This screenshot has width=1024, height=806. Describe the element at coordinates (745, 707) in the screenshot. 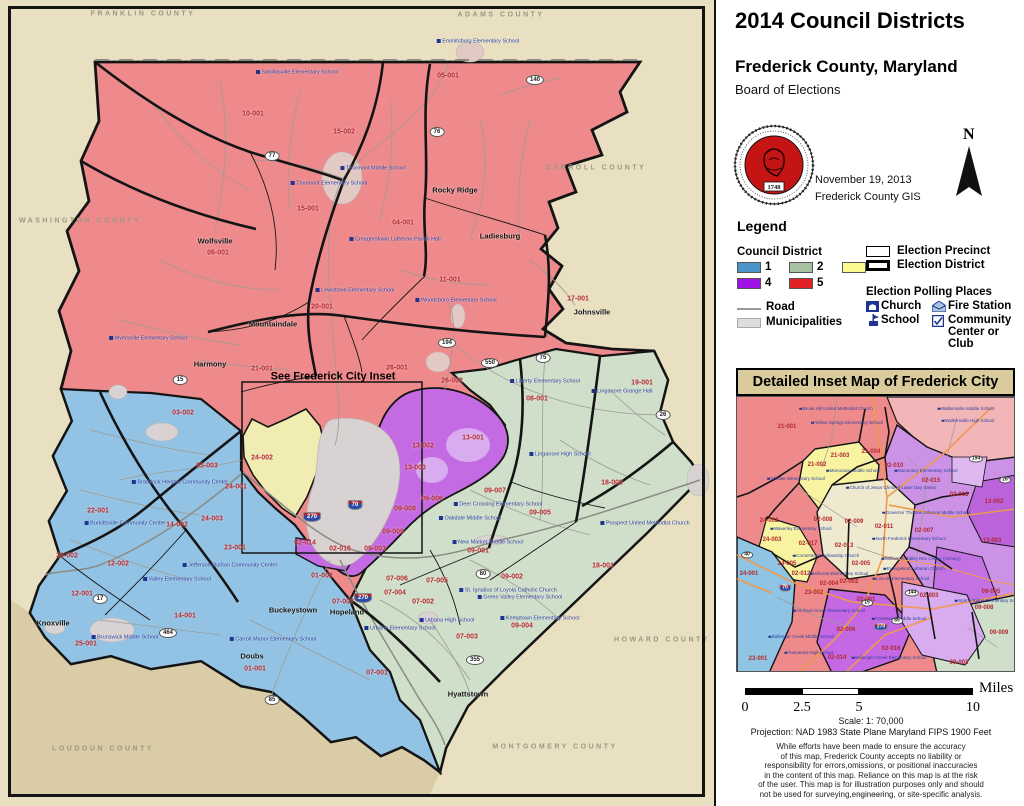

I see `scale-tick: 0` at that location.